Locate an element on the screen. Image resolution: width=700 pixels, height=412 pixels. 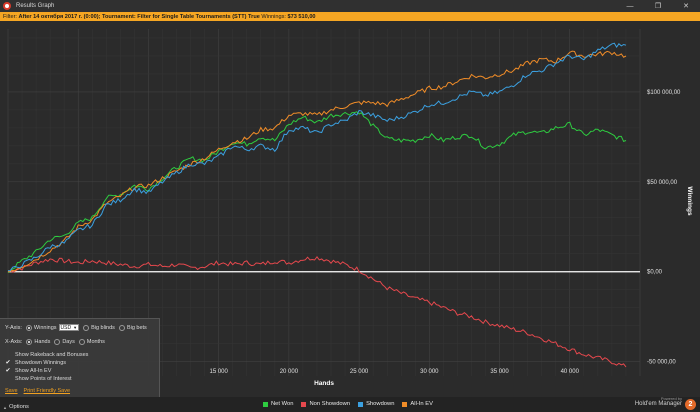
x-tick-label: 35 000 is located at coordinates (499, 372).